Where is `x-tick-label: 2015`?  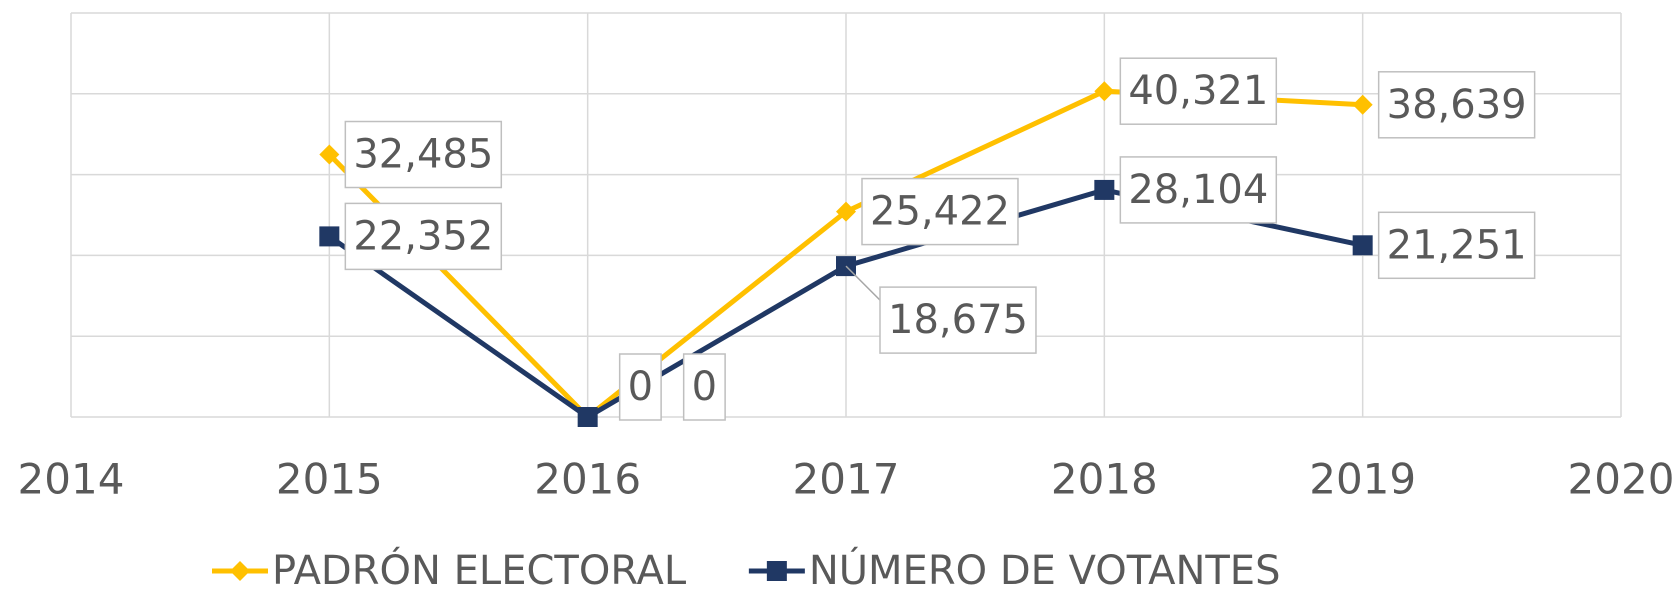
x-tick-label: 2015 is located at coordinates (329, 479).